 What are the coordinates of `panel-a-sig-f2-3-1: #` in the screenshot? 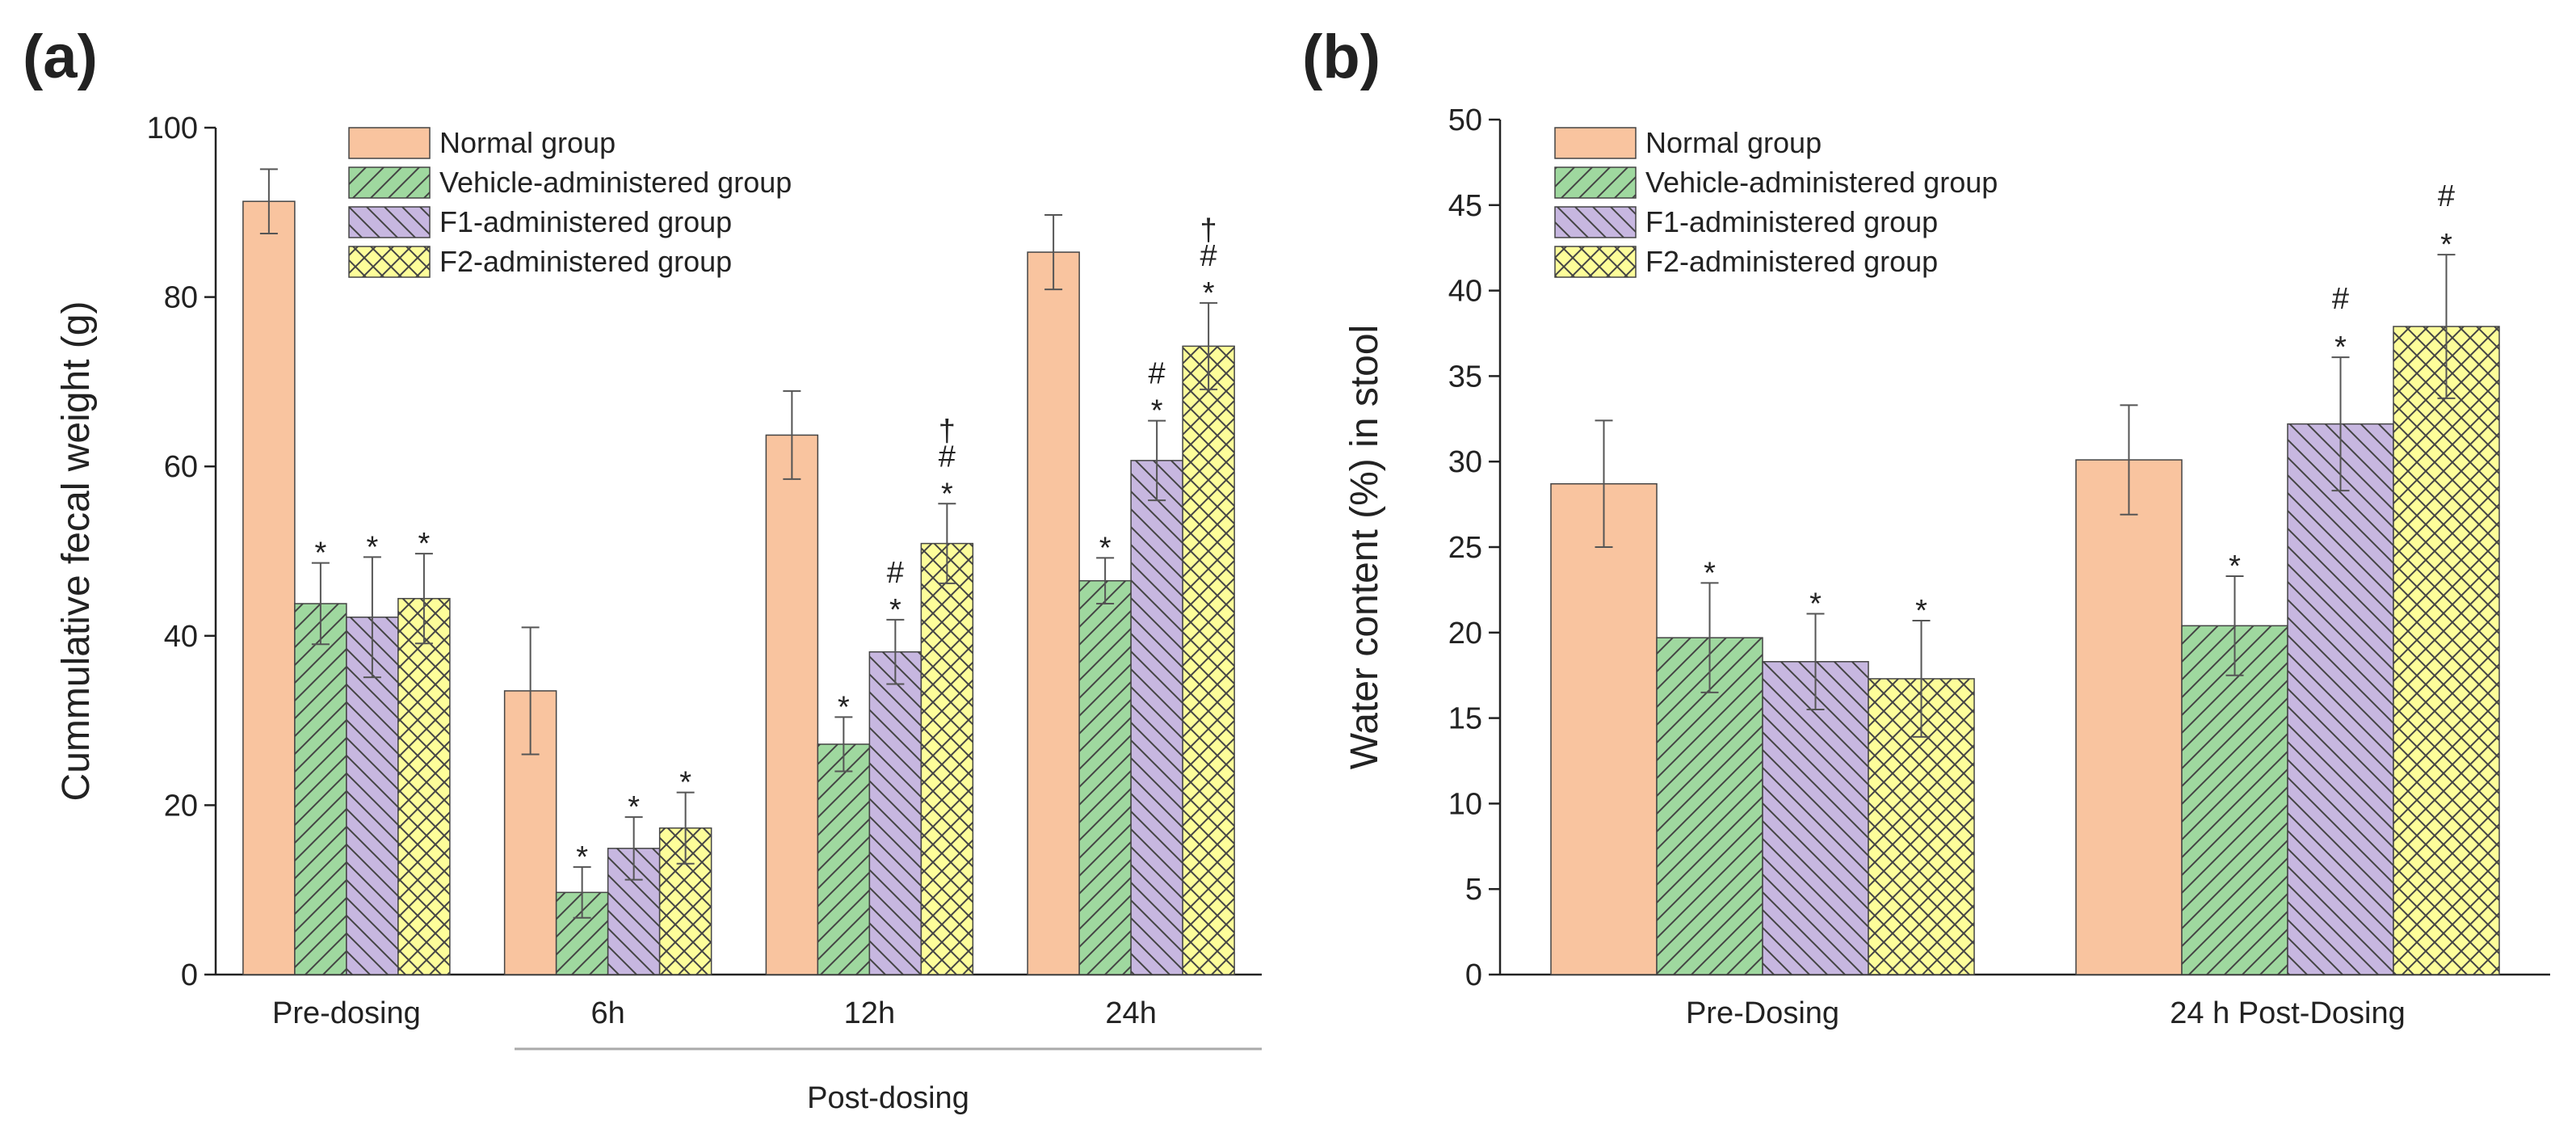 It's located at (1208, 256).